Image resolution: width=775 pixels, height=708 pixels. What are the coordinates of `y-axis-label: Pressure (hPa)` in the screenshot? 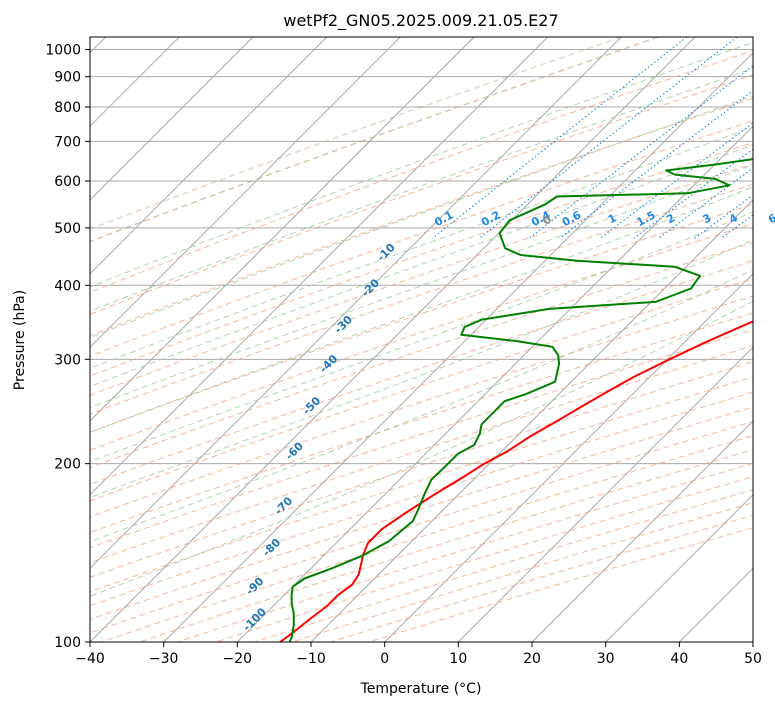 It's located at (20, 340).